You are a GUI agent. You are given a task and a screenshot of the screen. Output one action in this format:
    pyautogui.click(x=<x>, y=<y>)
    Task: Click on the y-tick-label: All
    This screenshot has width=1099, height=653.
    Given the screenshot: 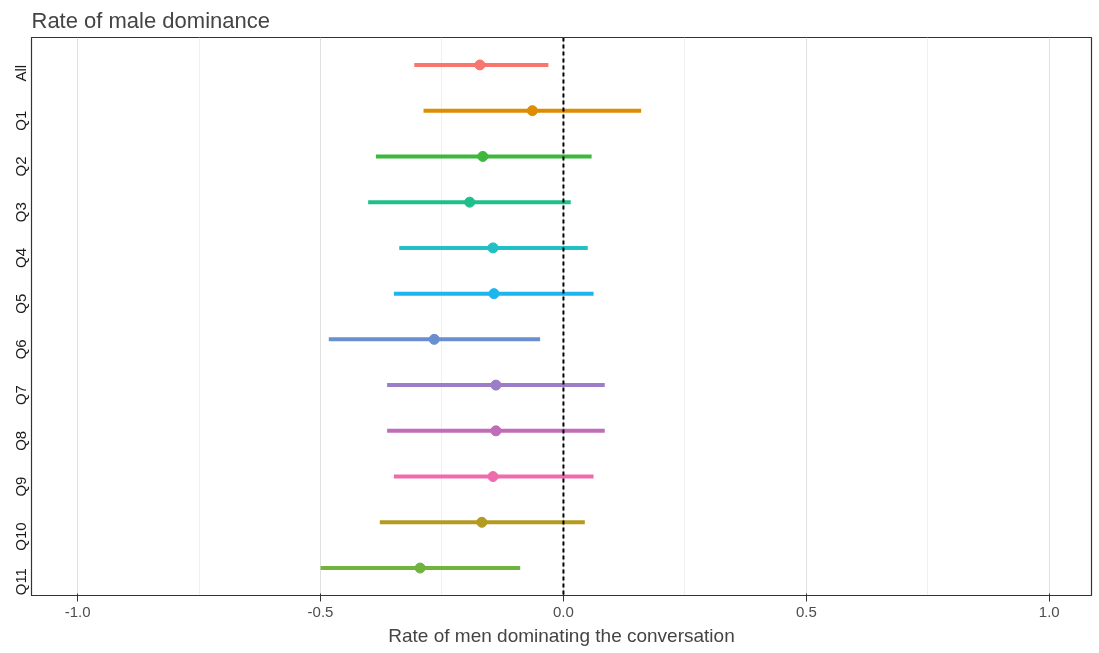 What is the action you would take?
    pyautogui.click(x=20, y=73)
    